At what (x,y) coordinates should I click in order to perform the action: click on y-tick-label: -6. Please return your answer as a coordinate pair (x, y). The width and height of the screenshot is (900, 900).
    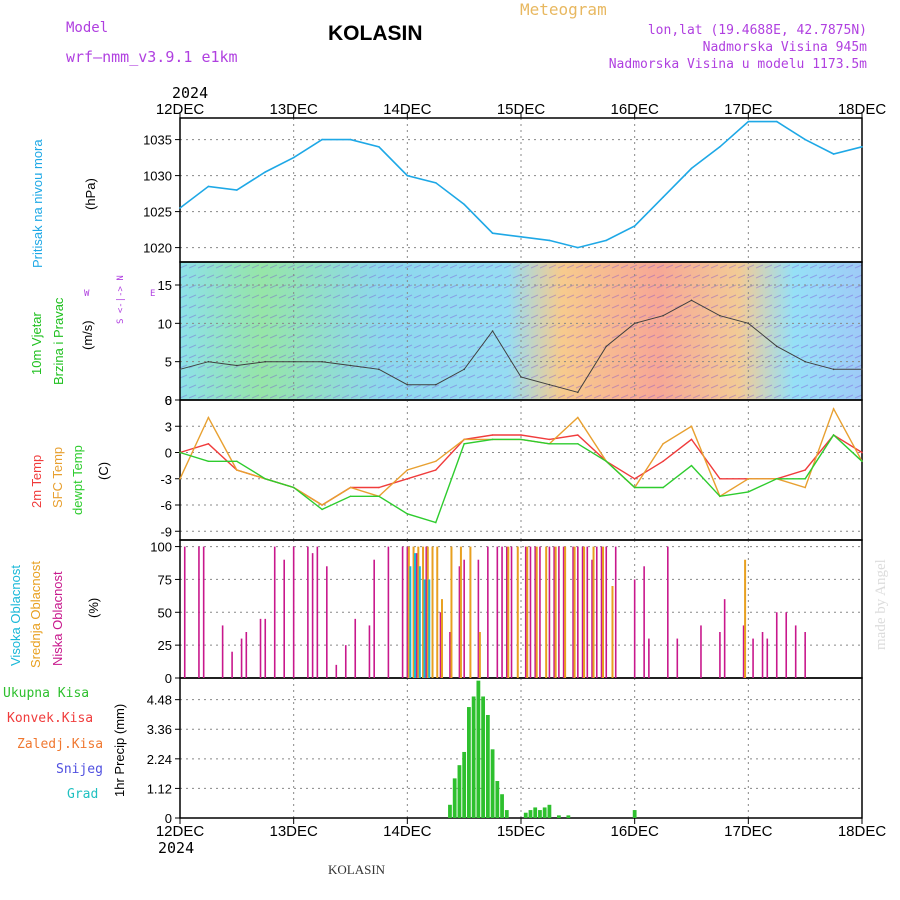
    Looking at the image, I should click on (166, 505).